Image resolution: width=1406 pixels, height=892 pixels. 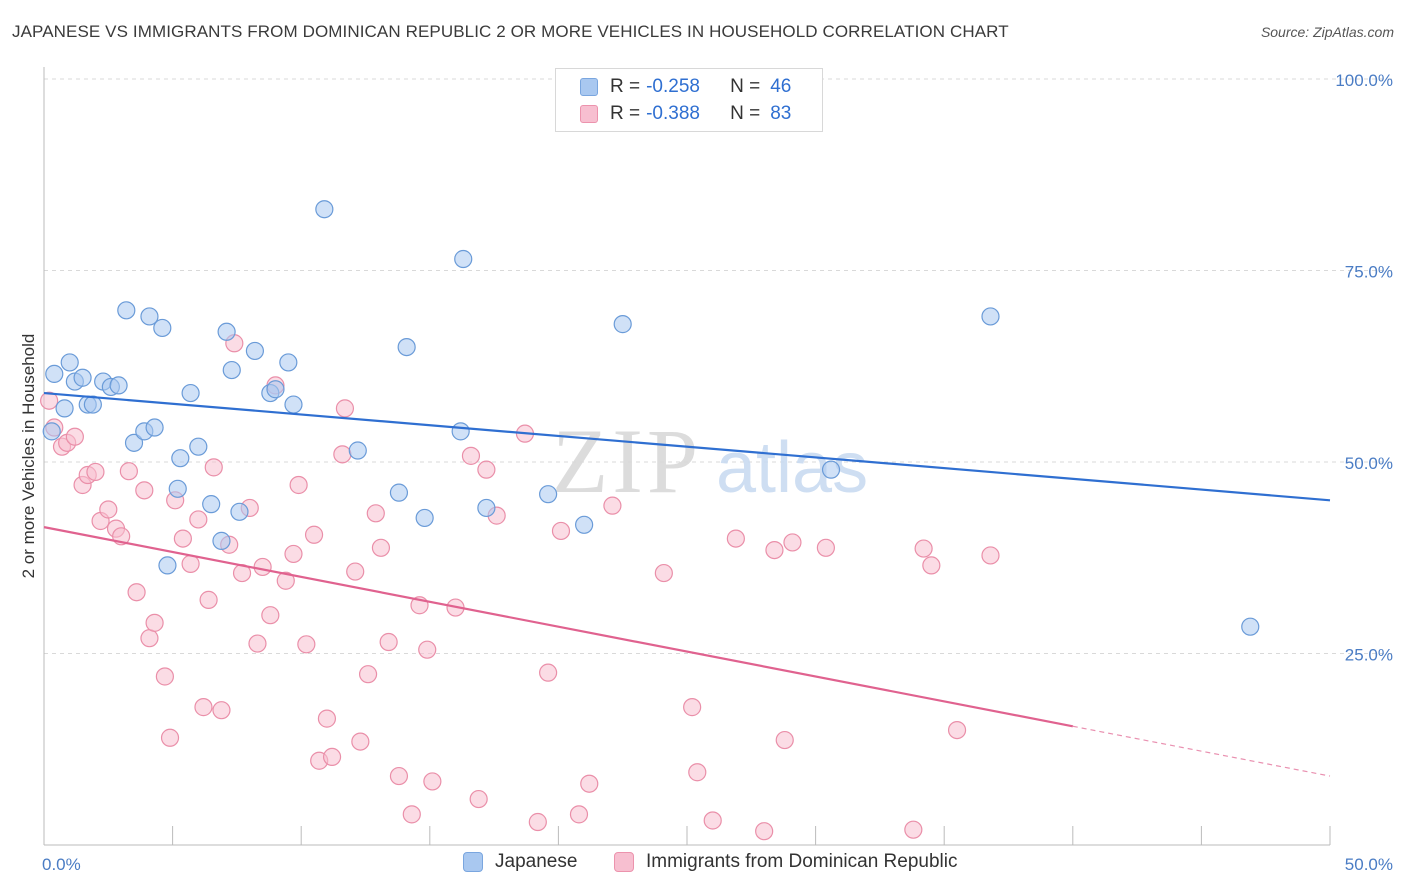 What do you see at coordinates (1327, 32) in the screenshot?
I see `source-label: Source: ZipAtlas.com` at bounding box center [1327, 32].